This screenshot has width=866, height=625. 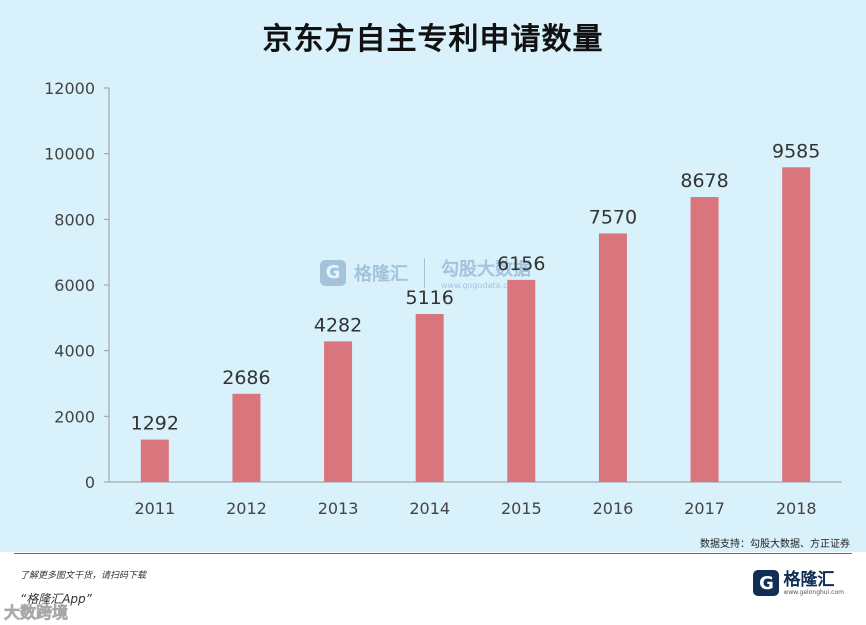 I want to click on data-label: 1292, so click(x=155, y=424).